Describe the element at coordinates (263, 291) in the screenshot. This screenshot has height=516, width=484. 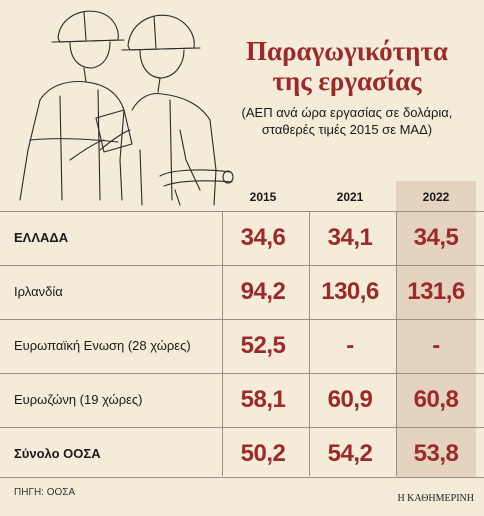
I see `cell-value: 94,2` at that location.